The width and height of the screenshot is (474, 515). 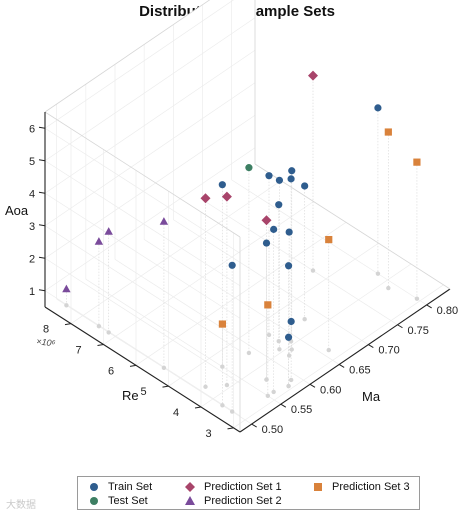 What do you see at coordinates (128, 501) in the screenshot?
I see `legend-label: Test Set` at bounding box center [128, 501].